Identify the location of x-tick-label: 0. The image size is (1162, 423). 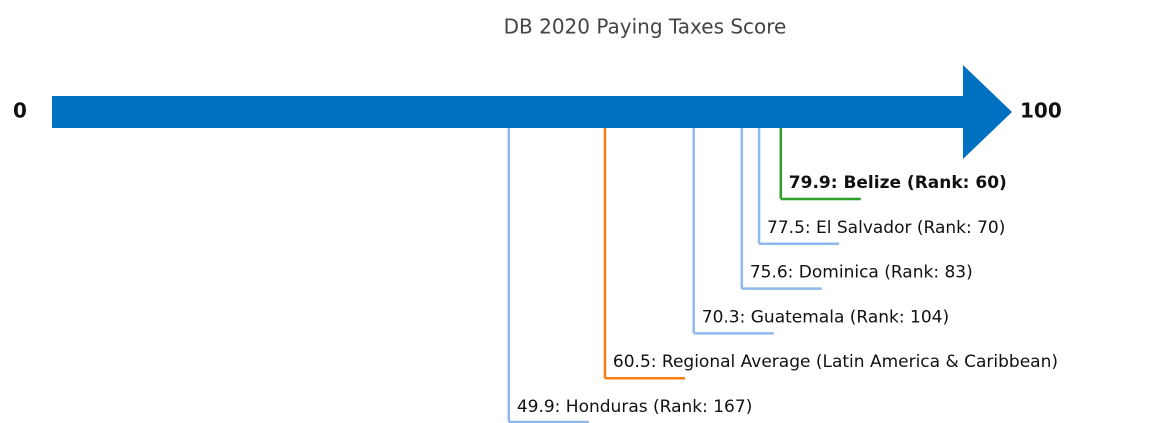
(20, 111).